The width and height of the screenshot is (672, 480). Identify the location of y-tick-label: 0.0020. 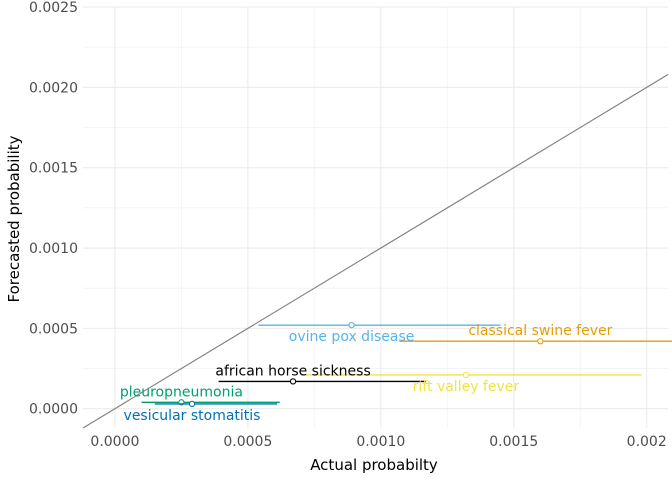
(53, 88).